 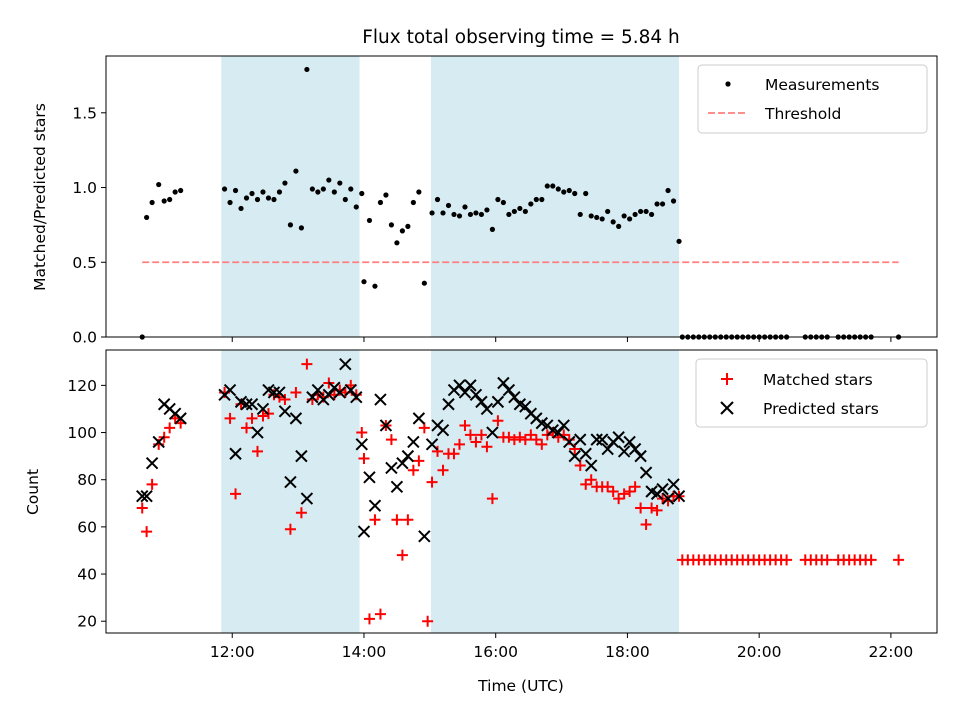 I want to click on top-panel-ylabel: Matched/Predicted stars, so click(x=40, y=197).